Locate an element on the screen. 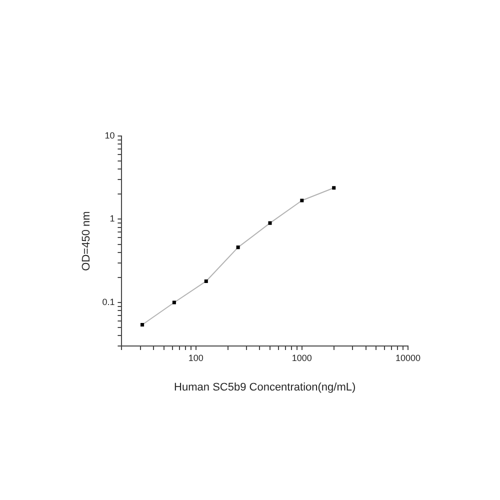  x-axis-title: Human SC5b9 Concentration(ng/mL) is located at coordinates (265, 387).